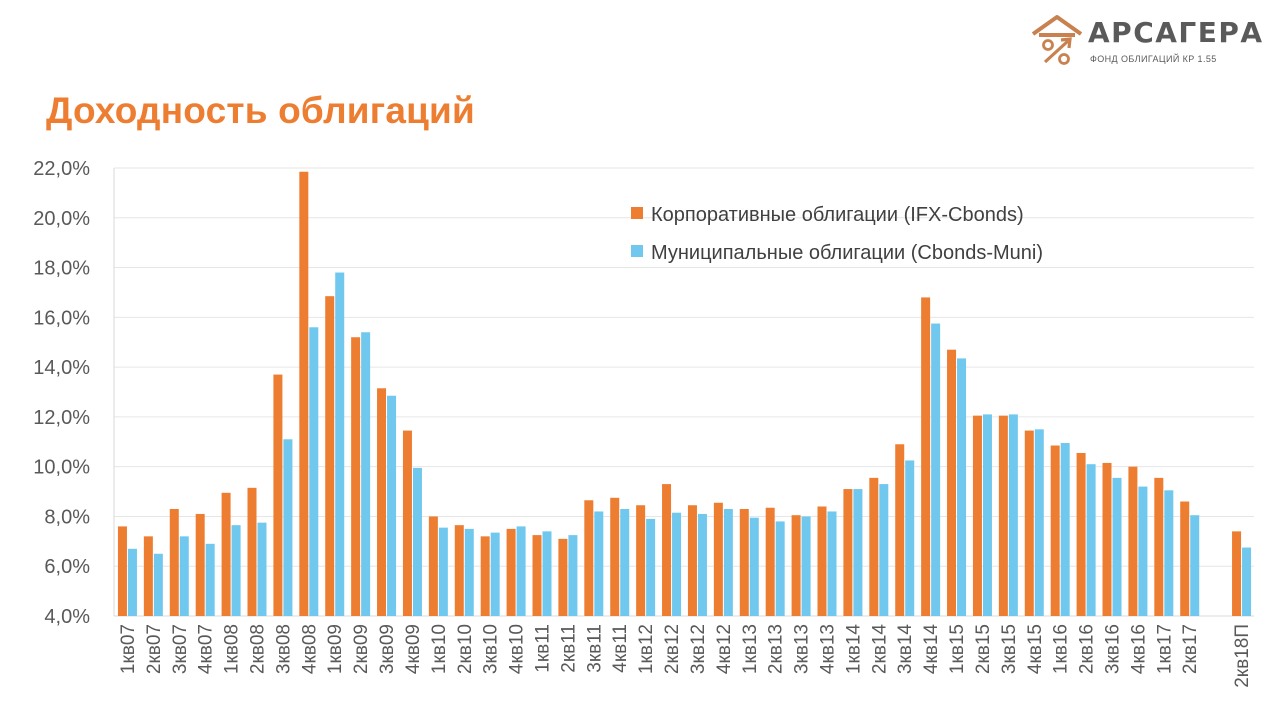  Describe the element at coordinates (67, 617) in the screenshot. I see `y-tick-label: 4,0%` at that location.